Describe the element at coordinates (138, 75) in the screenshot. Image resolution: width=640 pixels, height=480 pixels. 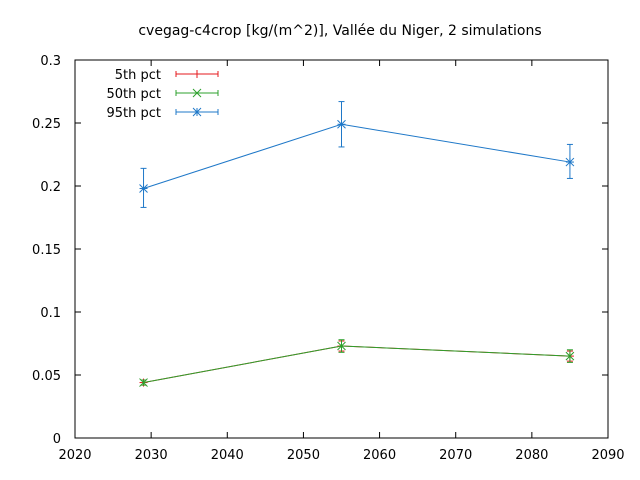
I see `legend-label: 5th pct` at that location.